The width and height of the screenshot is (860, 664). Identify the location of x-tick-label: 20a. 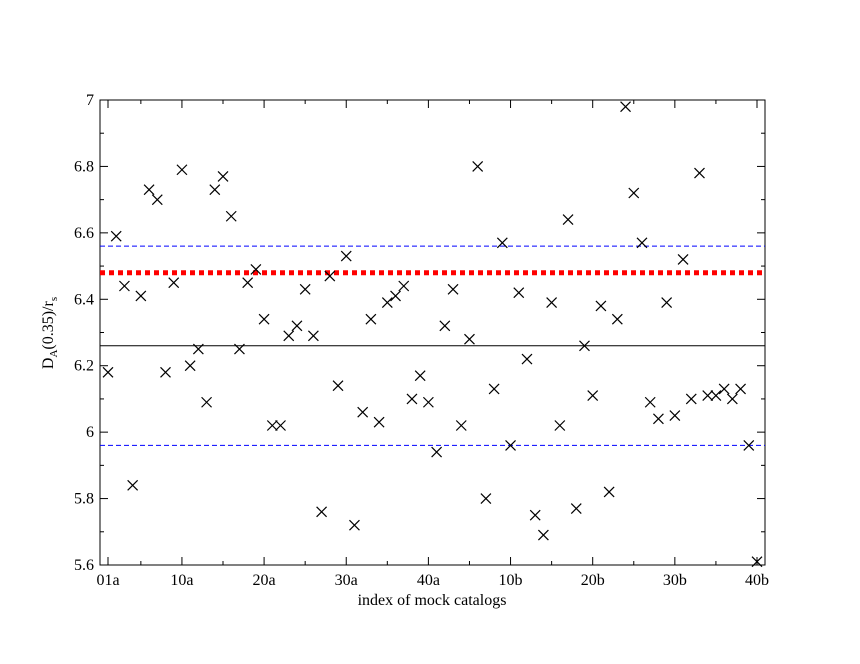
(264, 580).